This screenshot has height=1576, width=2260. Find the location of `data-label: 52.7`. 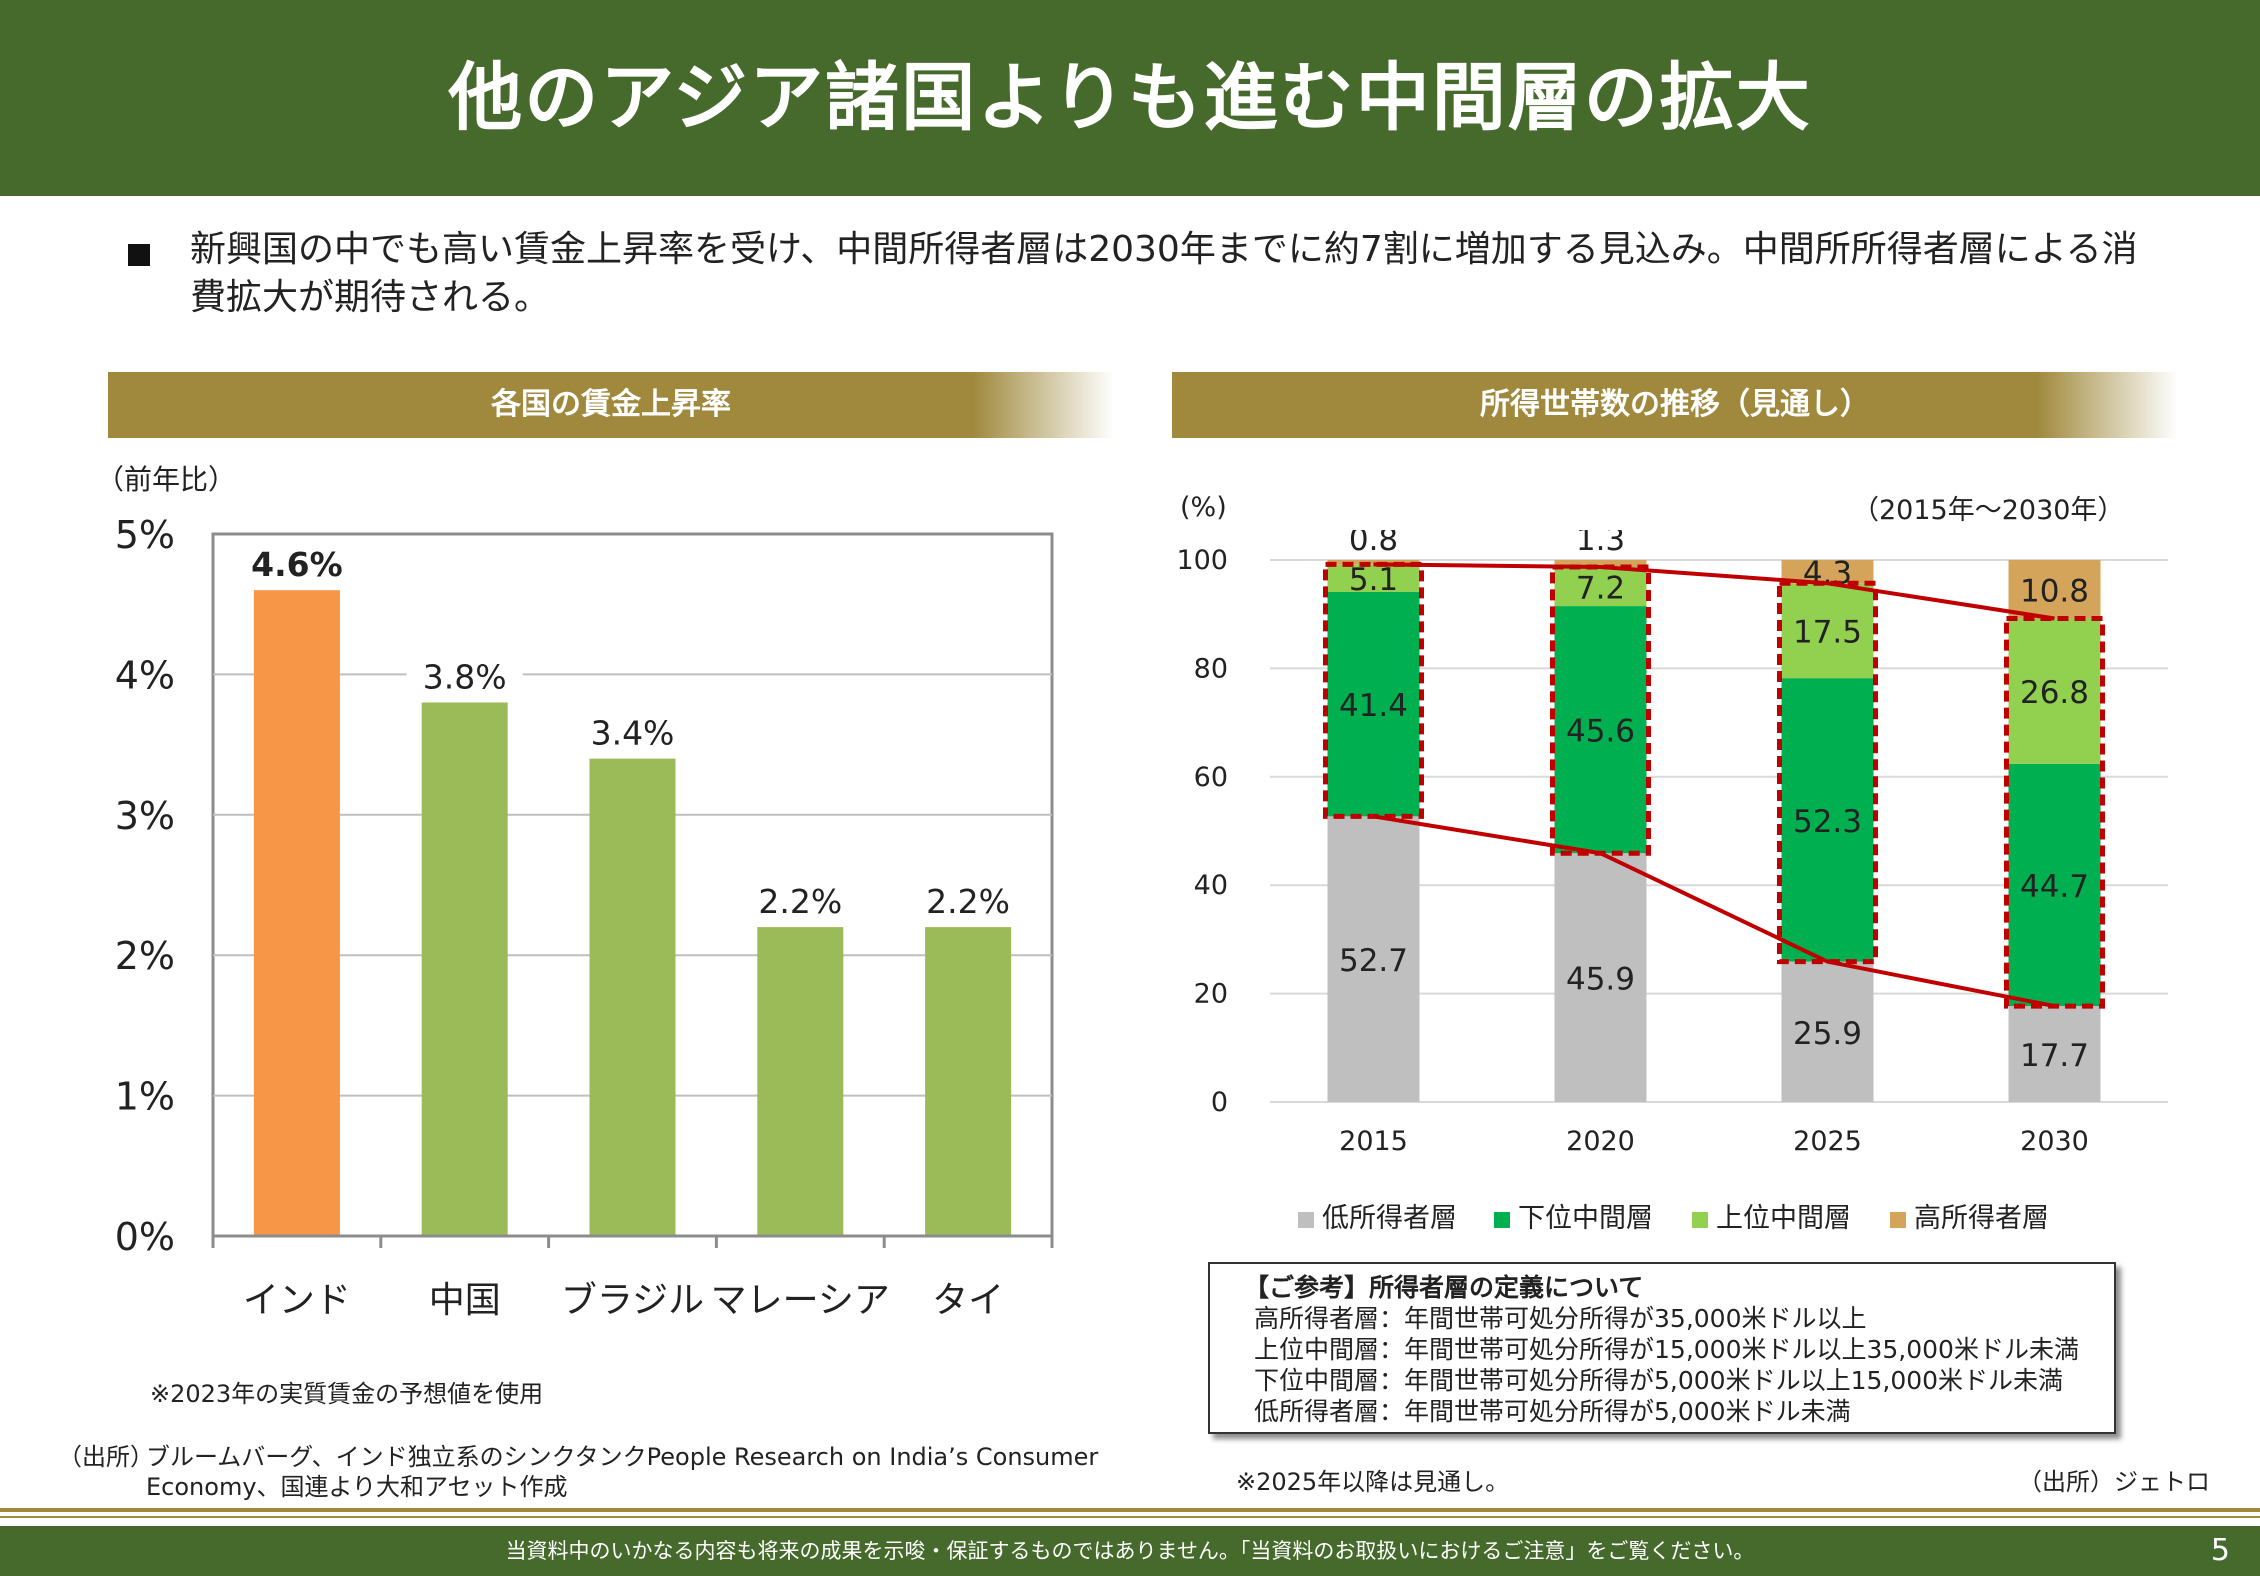

data-label: 52.7 is located at coordinates (1373, 961).